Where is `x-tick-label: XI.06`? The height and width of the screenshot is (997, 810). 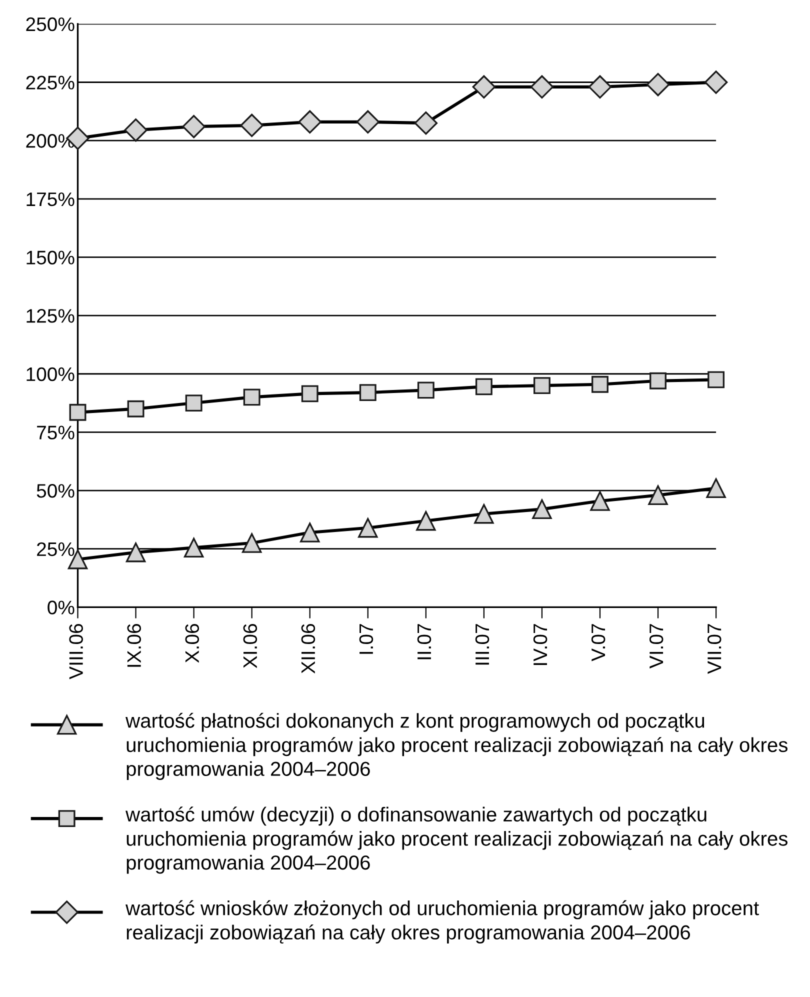 x-tick-label: XI.06 is located at coordinates (250, 646).